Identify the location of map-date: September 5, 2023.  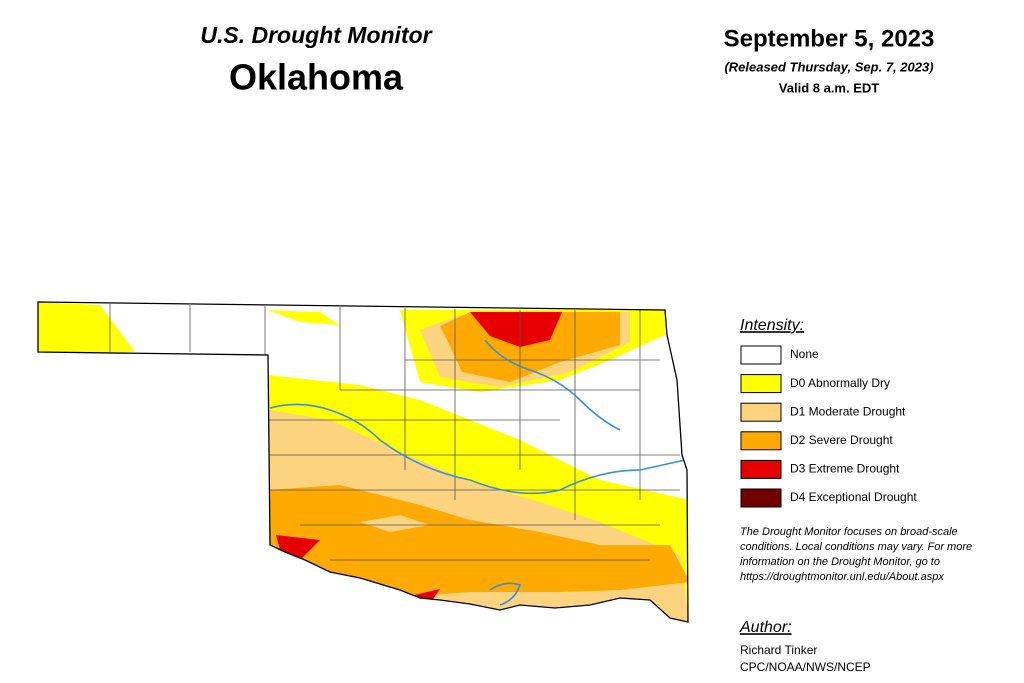
(829, 38).